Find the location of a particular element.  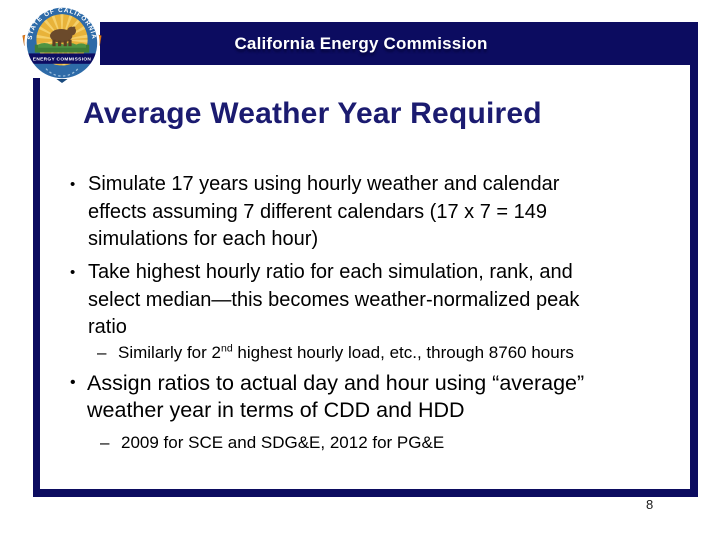

bullet-line: ratio is located at coordinates (107, 327).